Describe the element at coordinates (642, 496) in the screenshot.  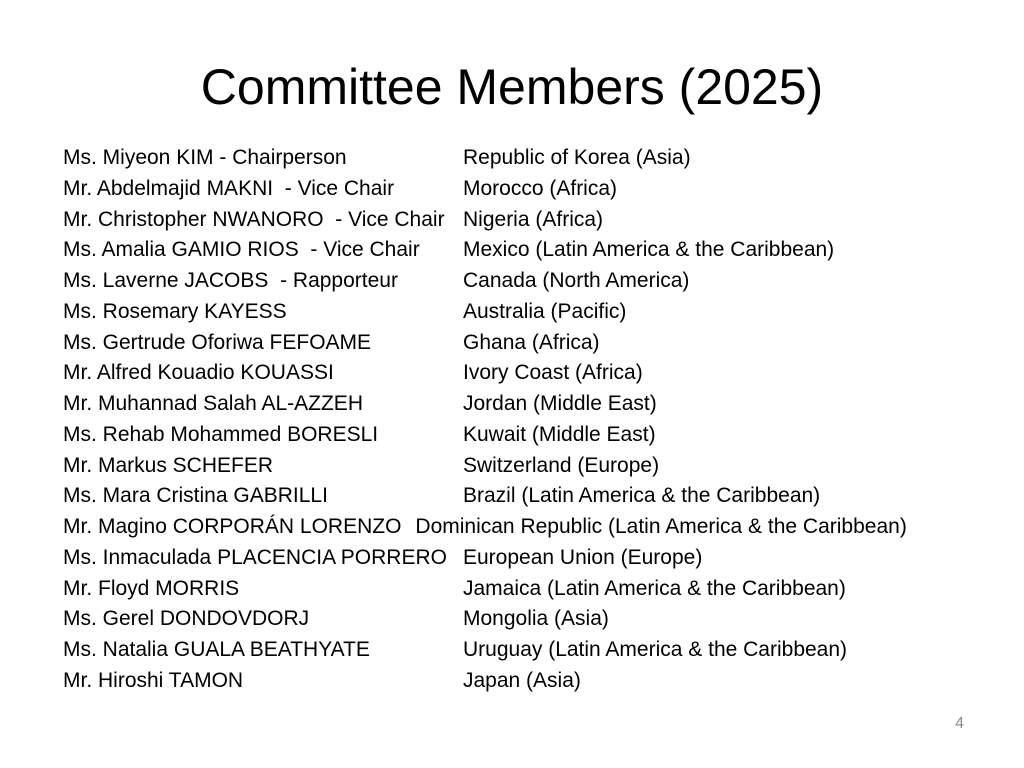
I see `member-country: Brazil (Latin America & the Caribbean)` at that location.